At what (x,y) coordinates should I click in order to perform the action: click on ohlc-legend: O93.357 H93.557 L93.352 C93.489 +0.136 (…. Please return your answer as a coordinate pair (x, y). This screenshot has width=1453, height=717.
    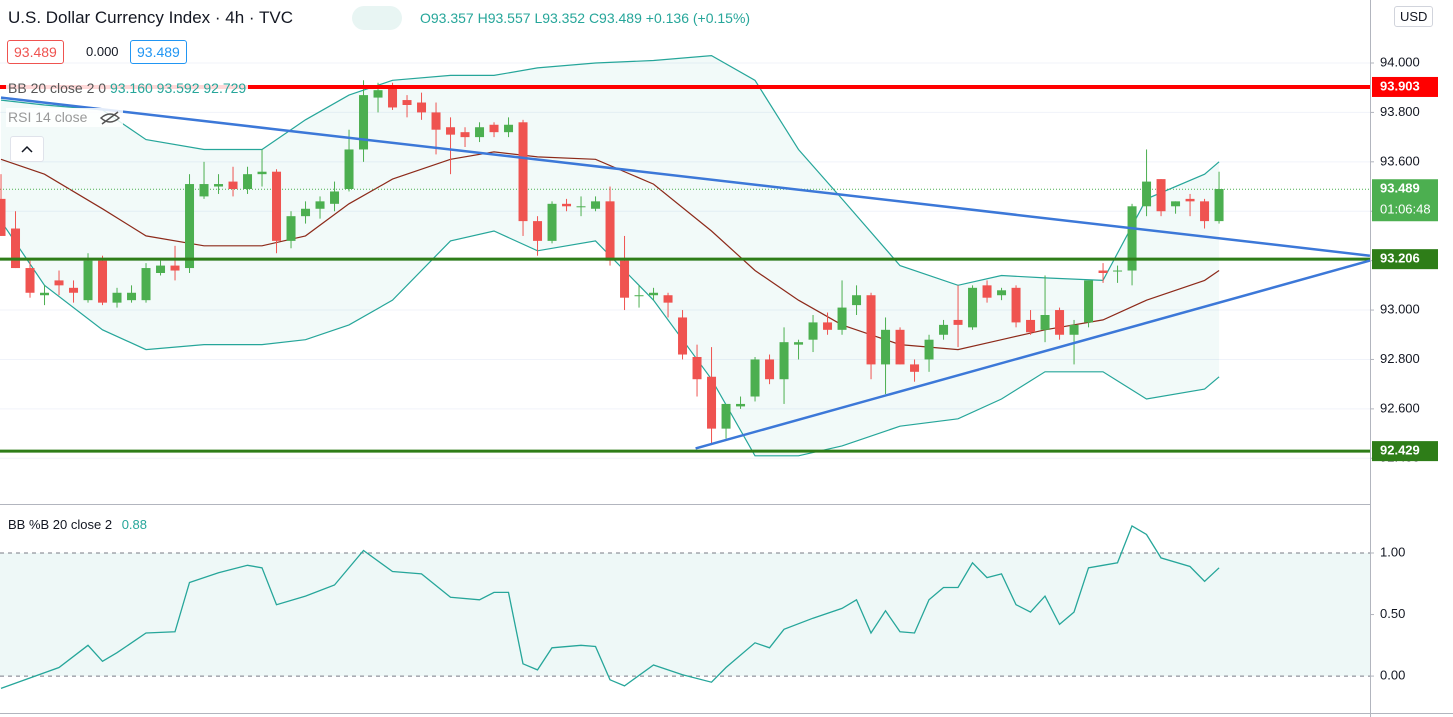
    Looking at the image, I should click on (585, 18).